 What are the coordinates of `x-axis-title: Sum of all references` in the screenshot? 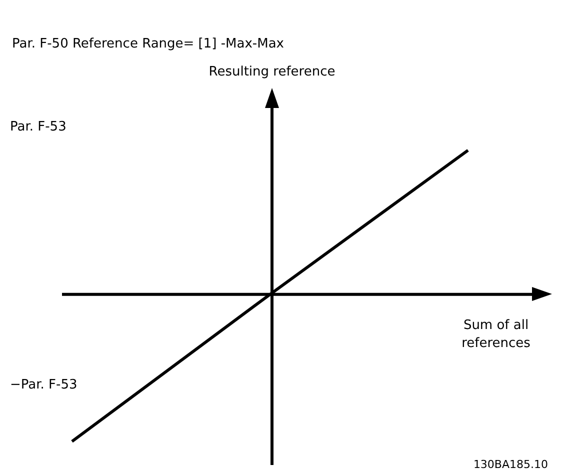 It's located at (496, 334).